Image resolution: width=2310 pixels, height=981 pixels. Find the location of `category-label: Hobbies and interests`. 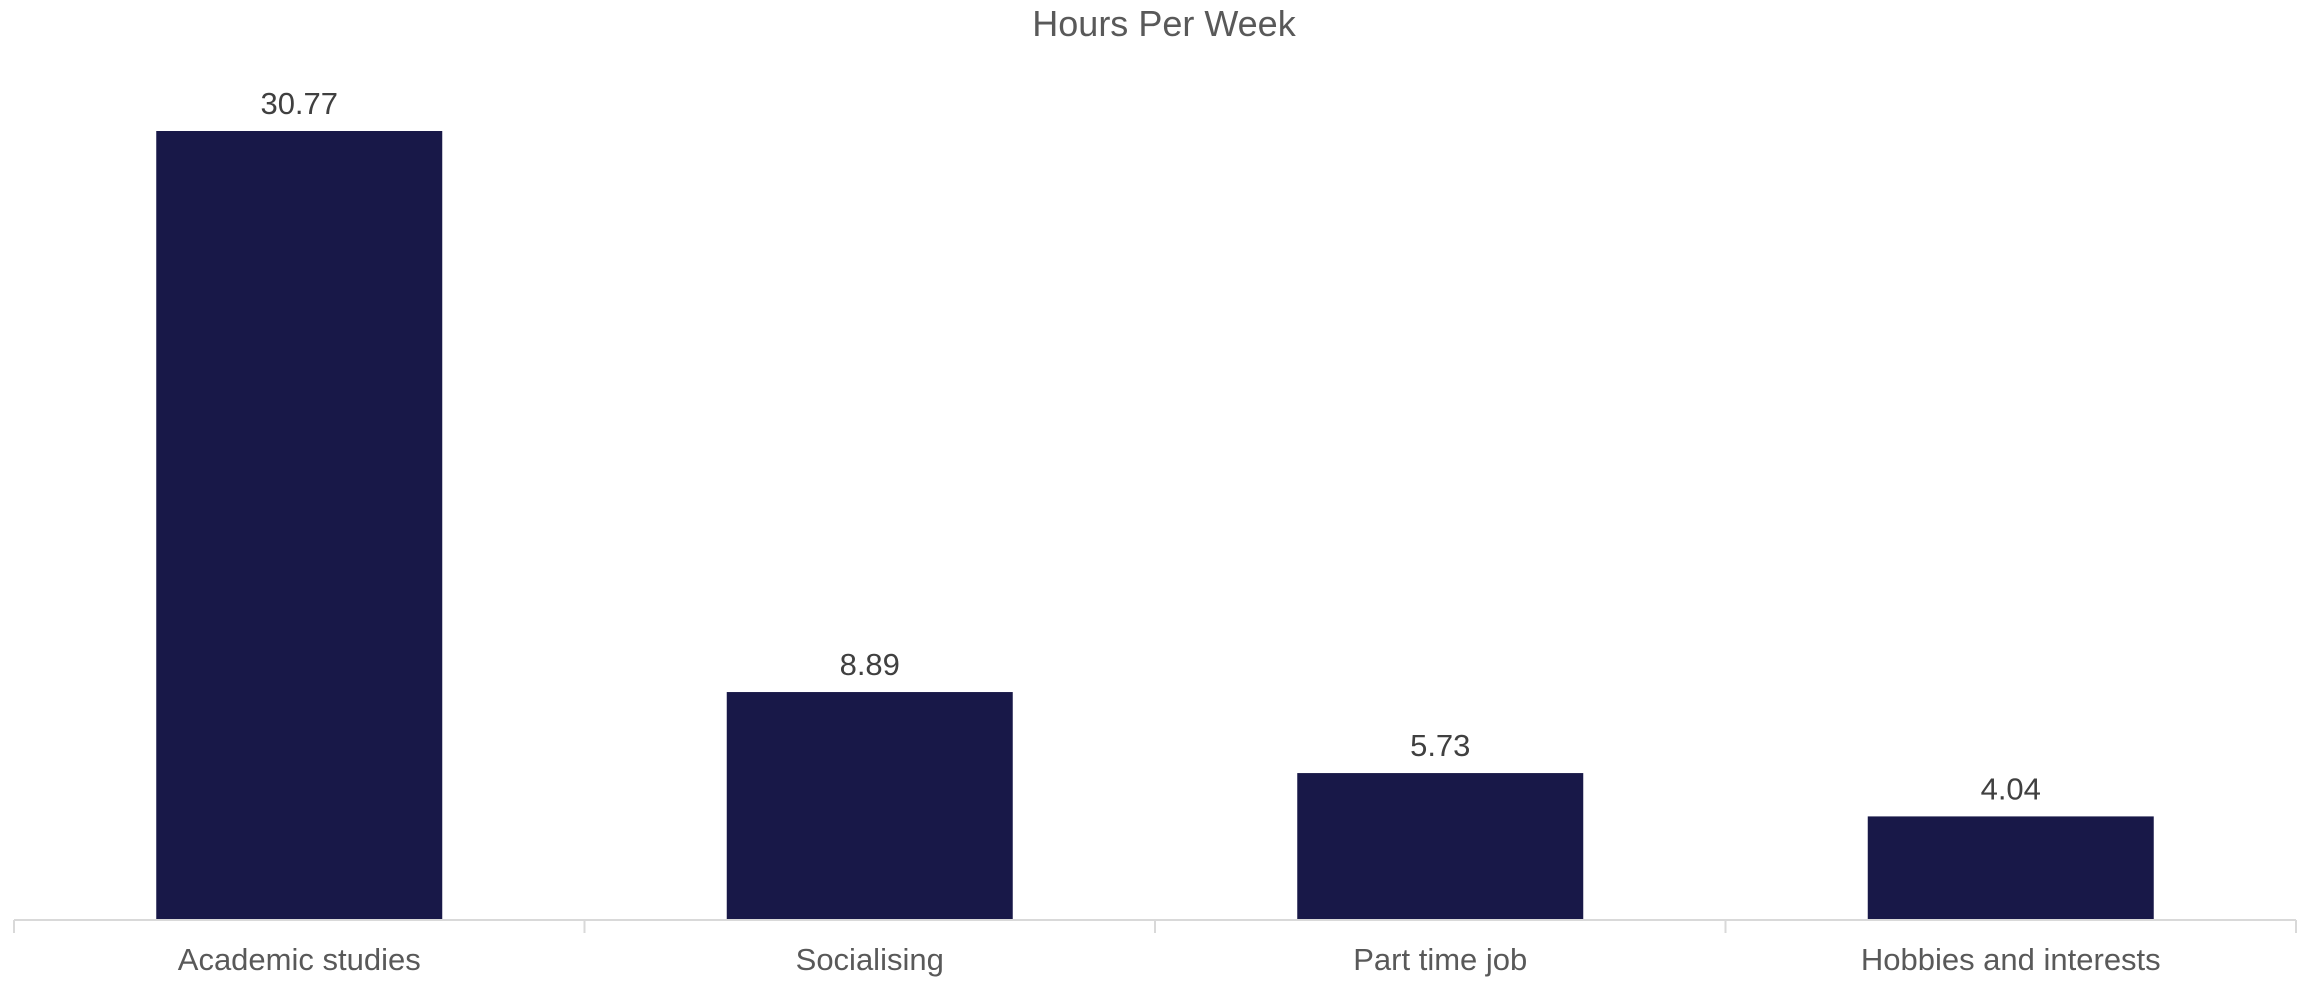

category-label: Hobbies and interests is located at coordinates (2011, 959).